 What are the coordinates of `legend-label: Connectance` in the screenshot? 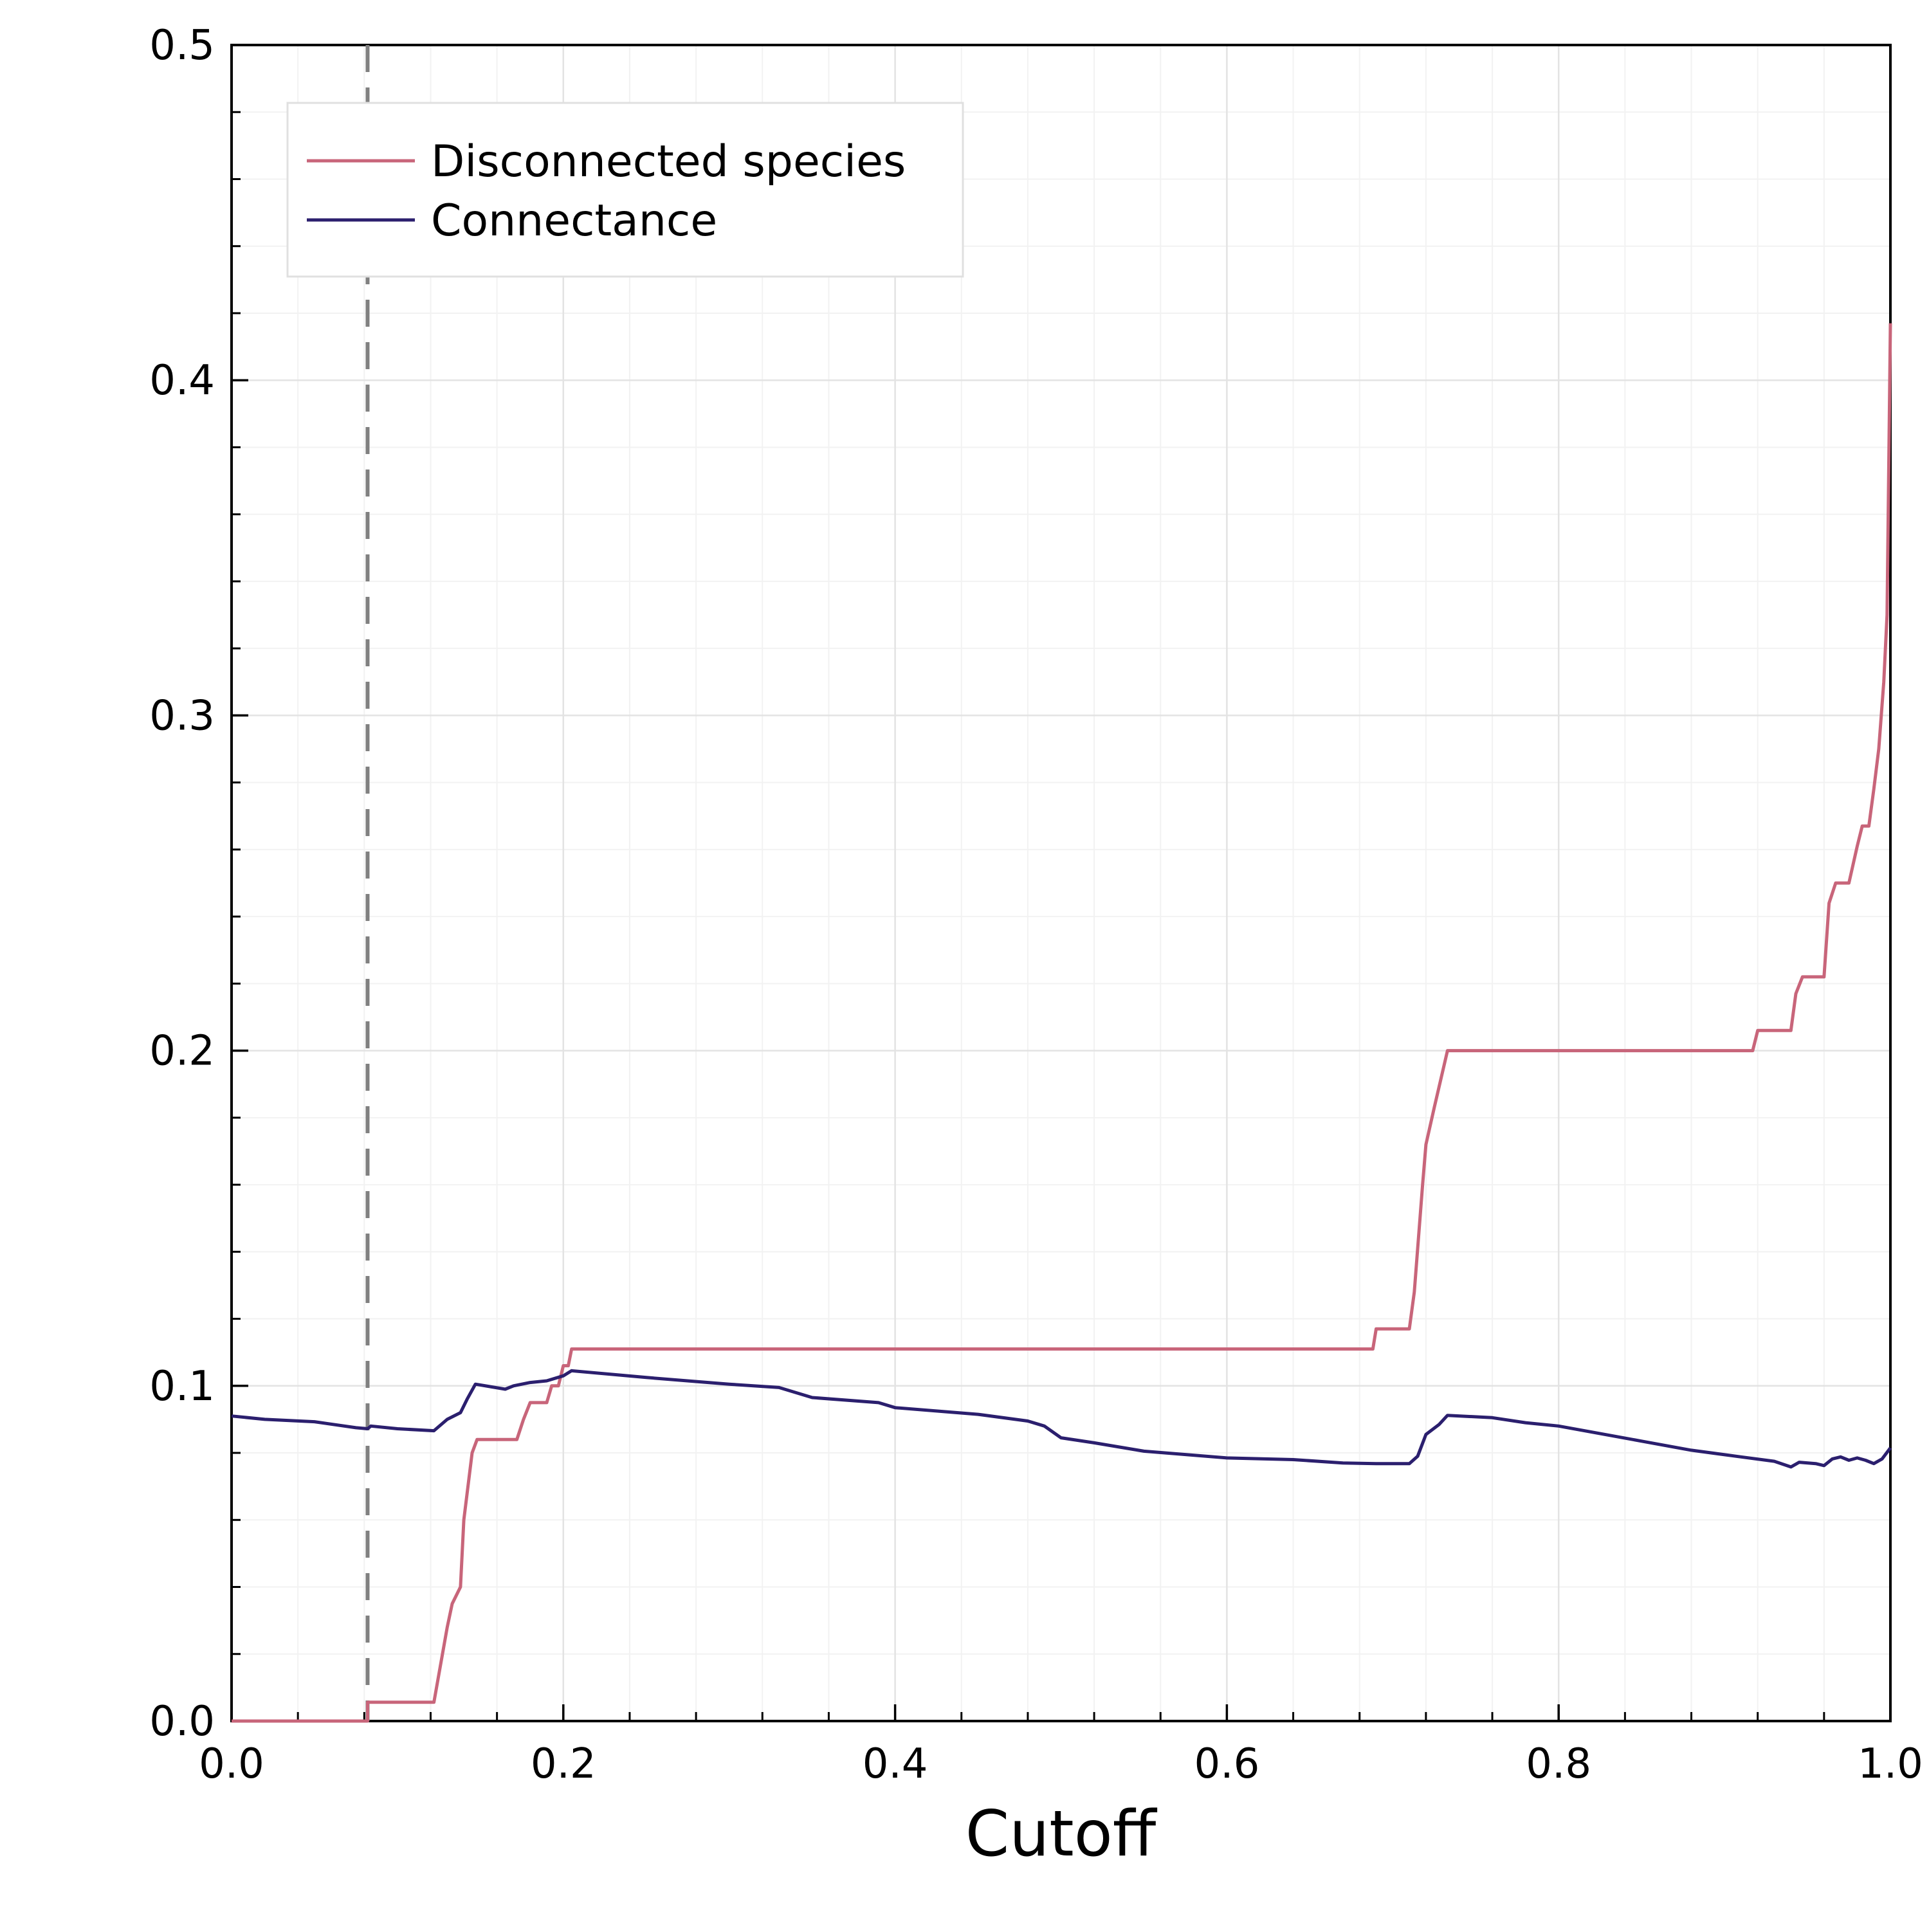 It's located at (574, 221).